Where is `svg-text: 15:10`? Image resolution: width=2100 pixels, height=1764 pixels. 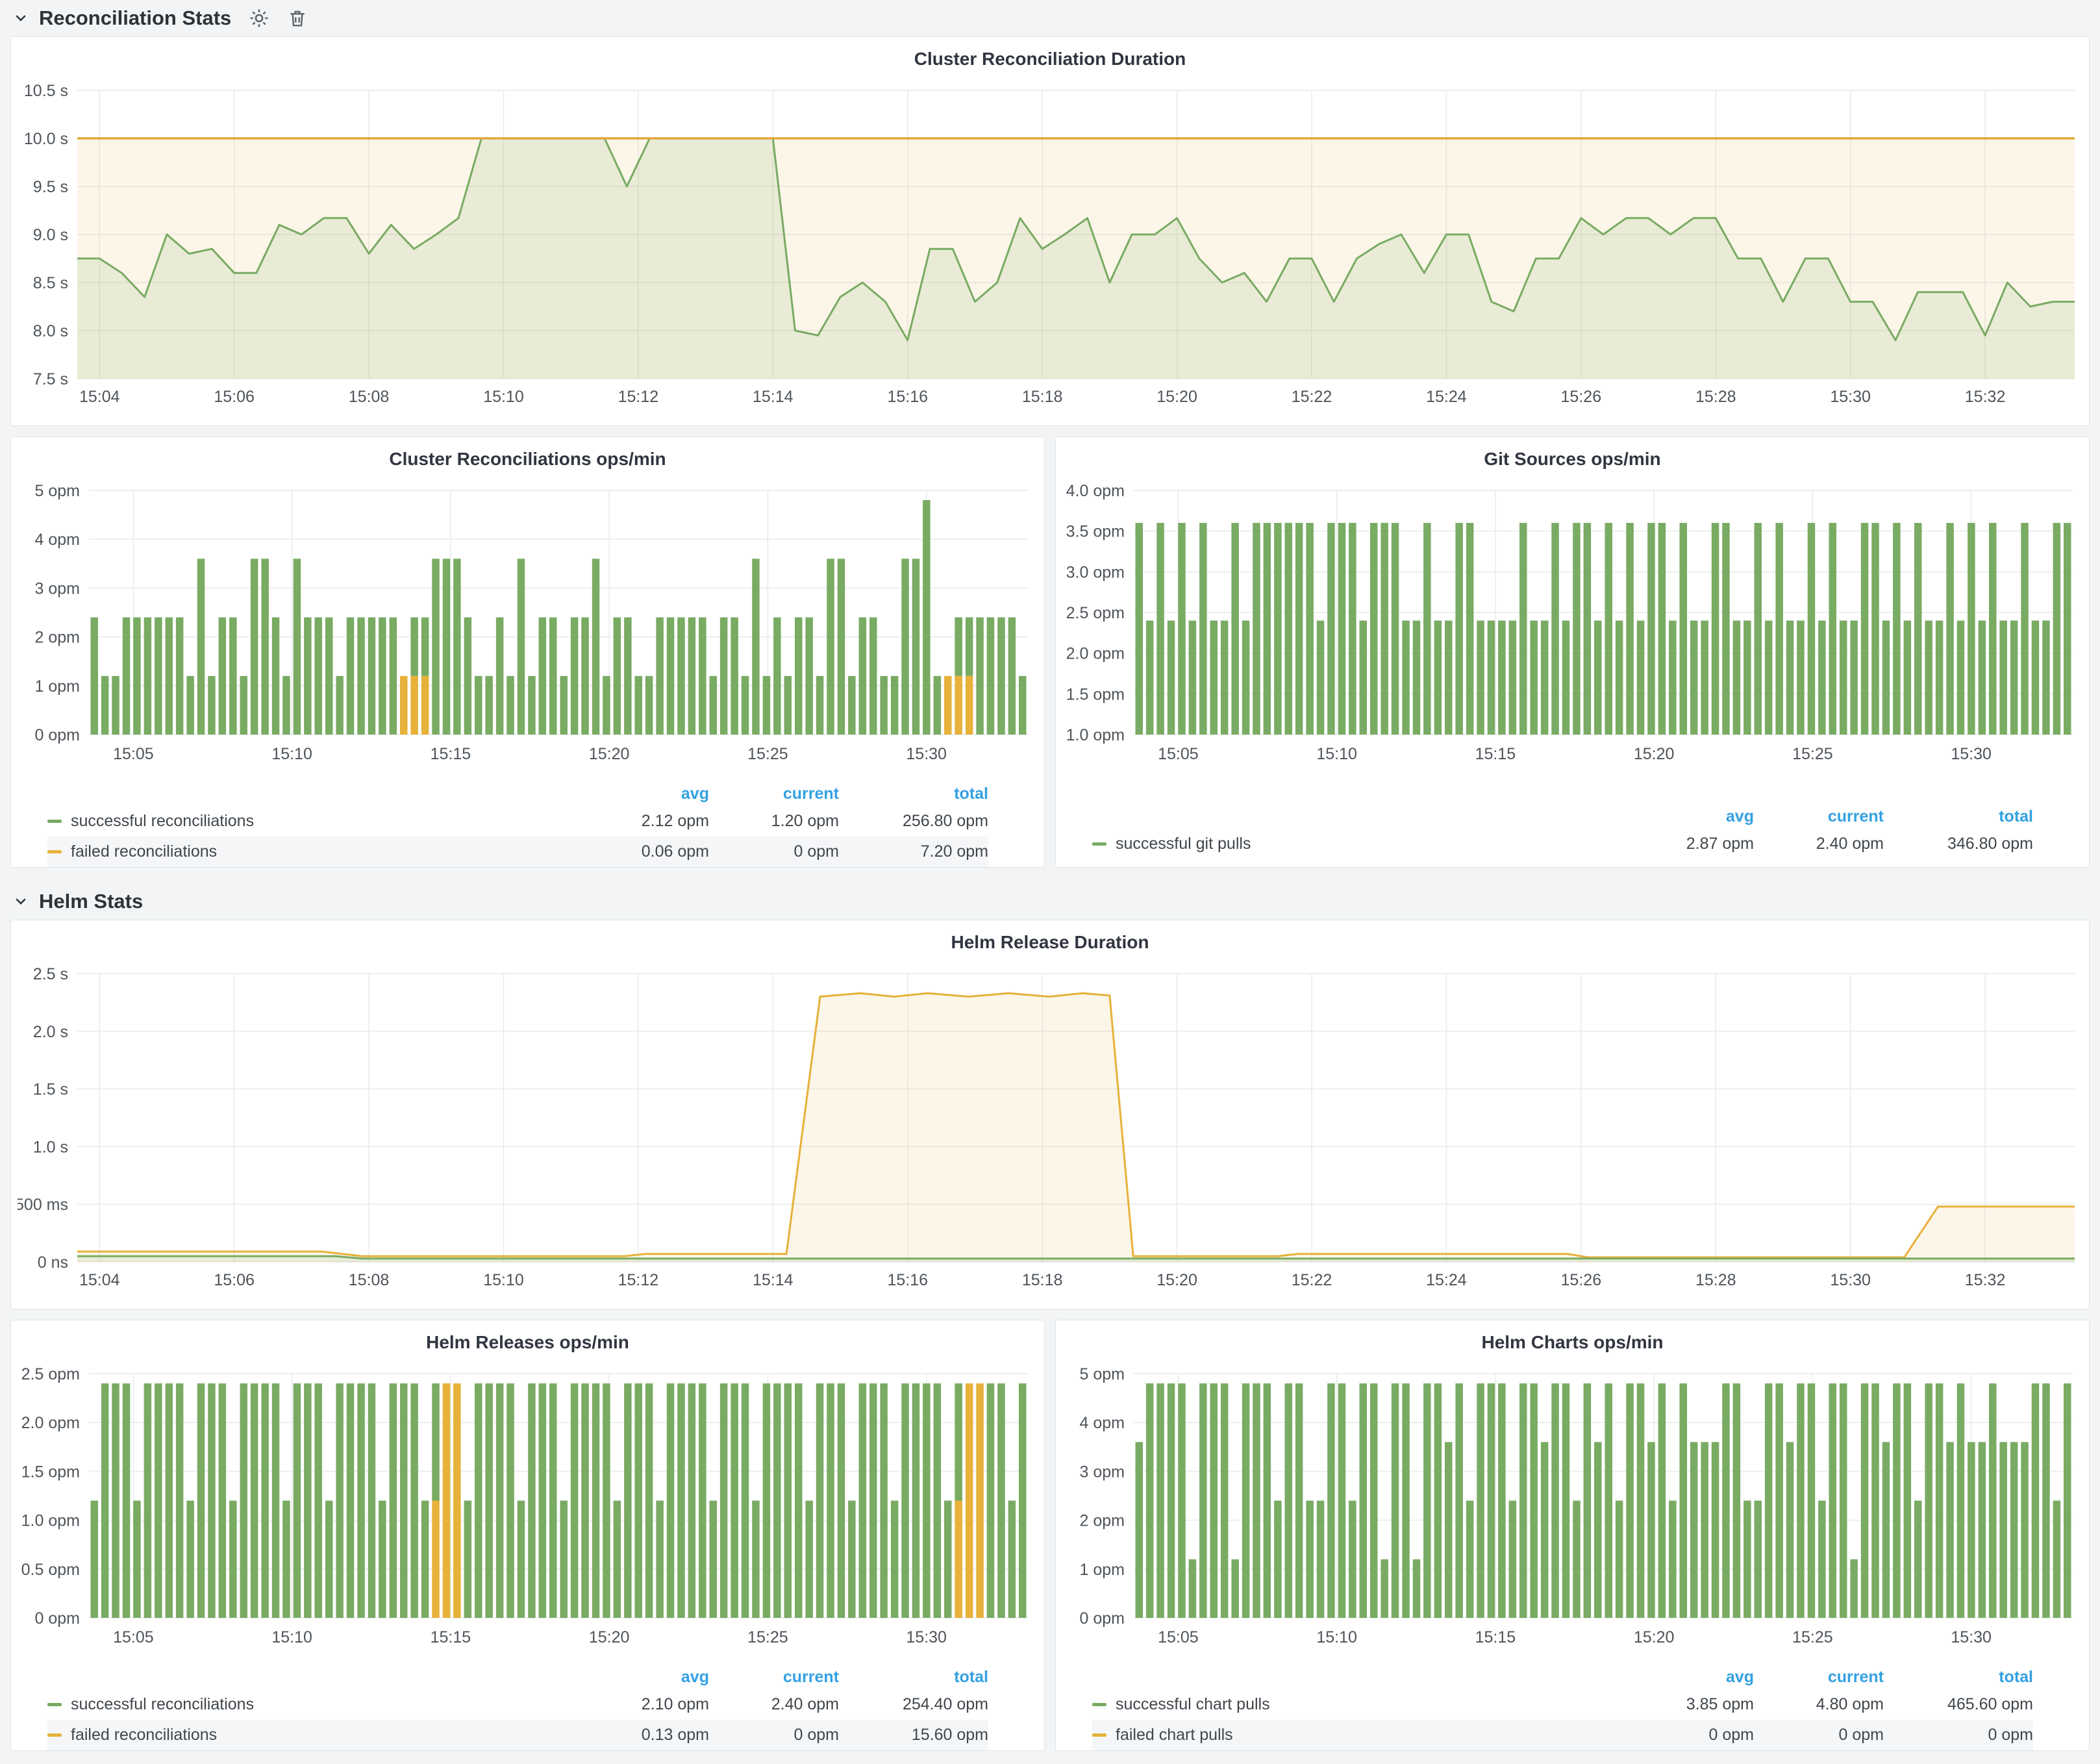
svg-text: 15:10 is located at coordinates (291, 1637).